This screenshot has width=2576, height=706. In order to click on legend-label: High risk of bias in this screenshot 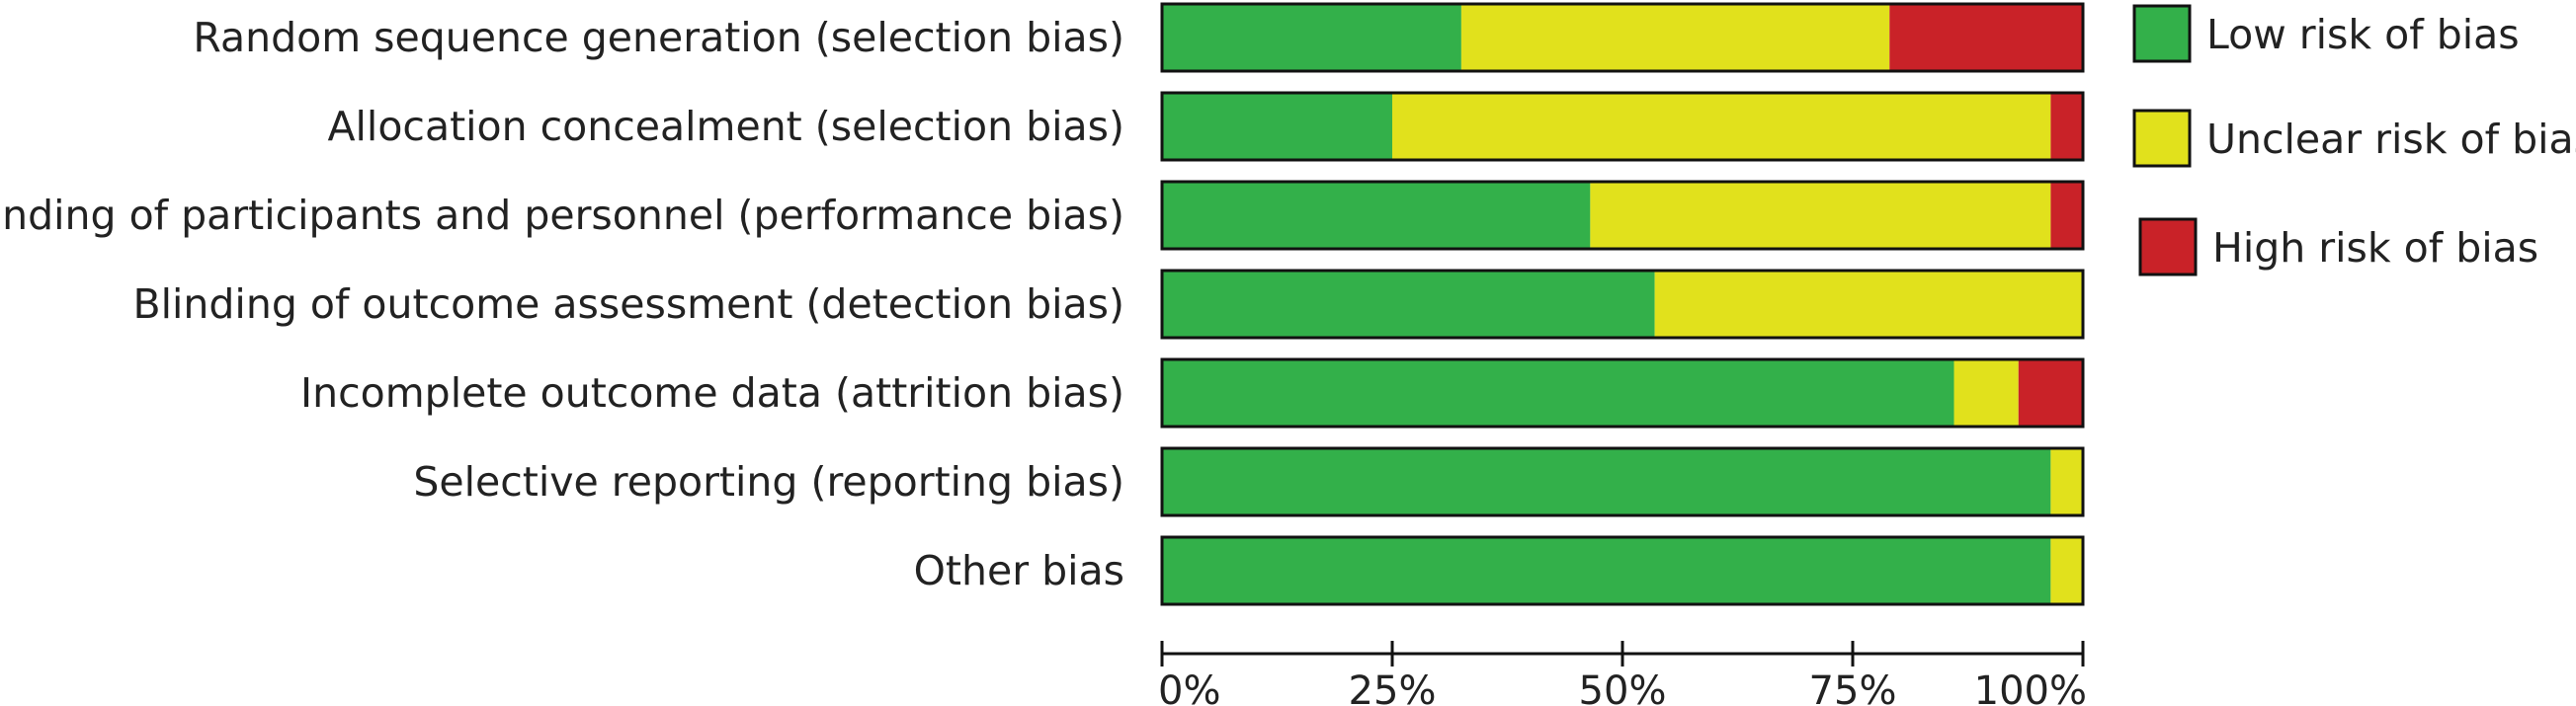, I will do `click(2375, 248)`.